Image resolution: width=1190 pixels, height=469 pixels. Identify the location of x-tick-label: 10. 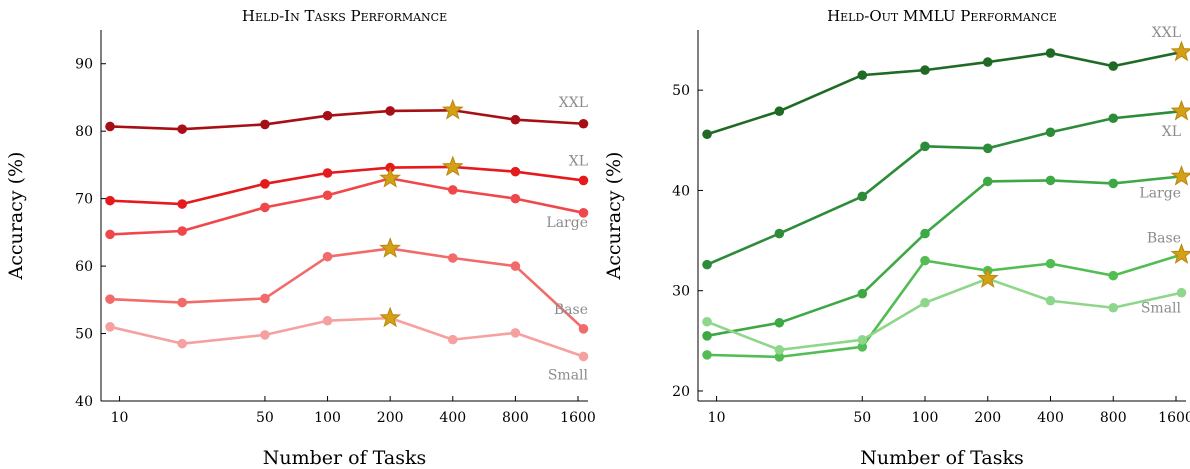
(717, 418).